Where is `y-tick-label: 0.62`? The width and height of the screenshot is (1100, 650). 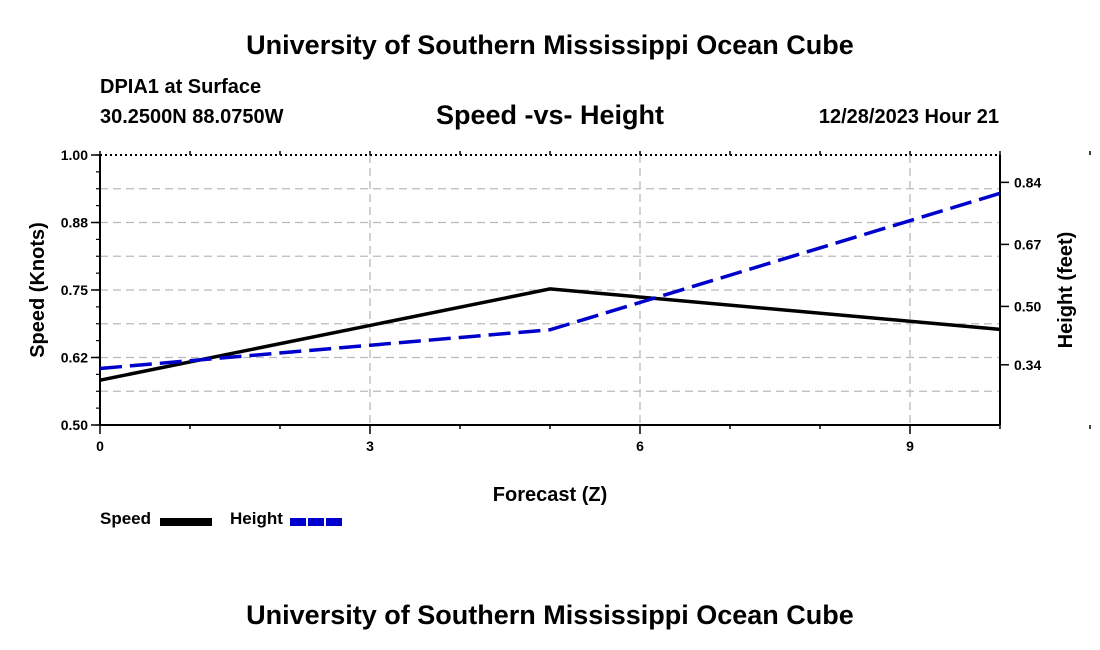 y-tick-label: 0.62 is located at coordinates (74, 358).